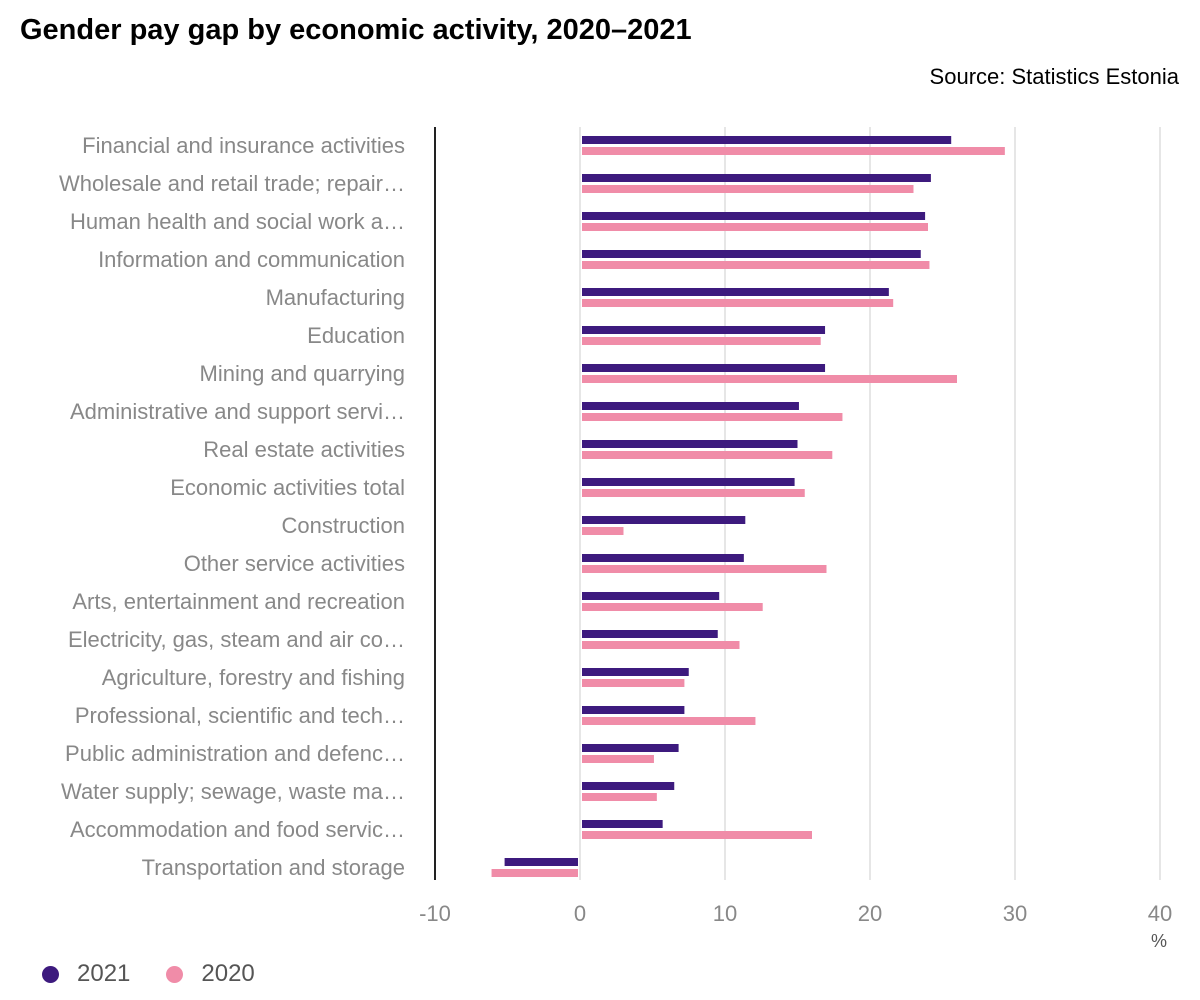 The width and height of the screenshot is (1200, 1000). I want to click on category-label: Real estate activities, so click(304, 449).